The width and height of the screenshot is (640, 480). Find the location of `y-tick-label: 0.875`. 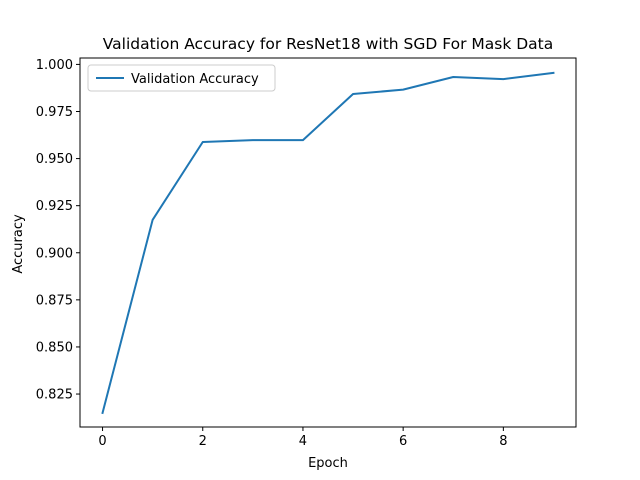

y-tick-label: 0.875 is located at coordinates (54, 300).